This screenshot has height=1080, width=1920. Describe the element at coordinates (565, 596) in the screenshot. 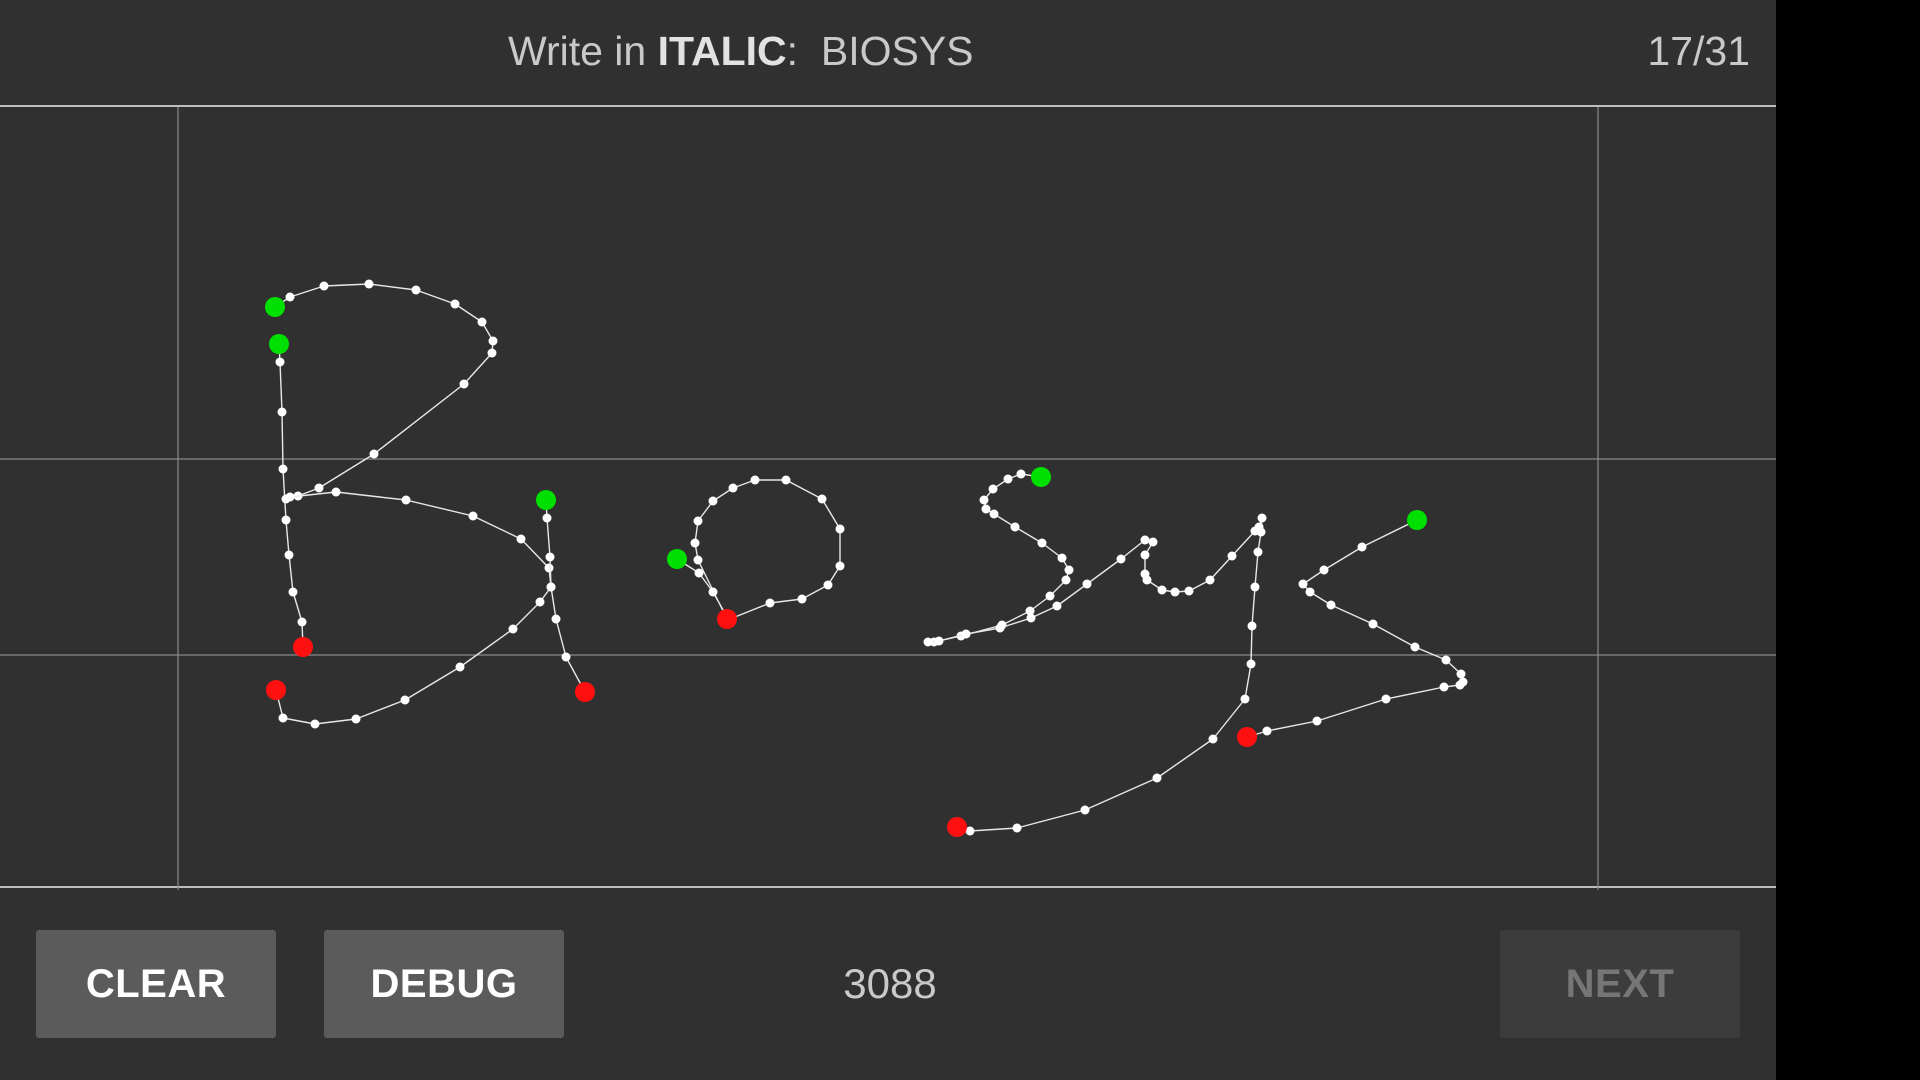

I see `stroke-i` at that location.